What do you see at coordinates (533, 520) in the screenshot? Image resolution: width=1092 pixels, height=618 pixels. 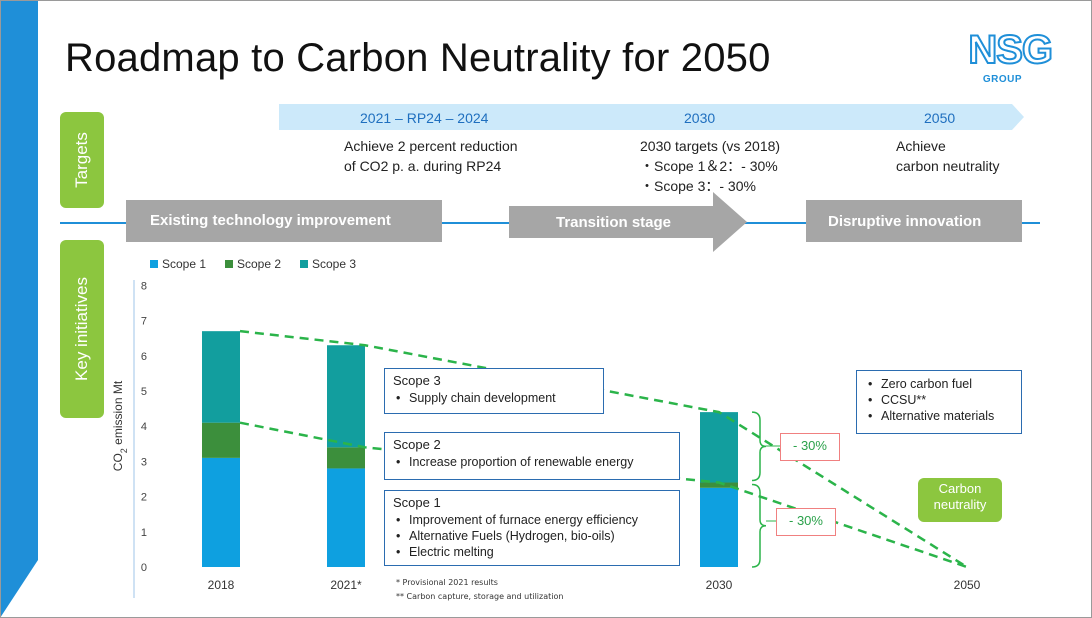 I see `initiative-item: Improvement of furnace energy efficiency` at bounding box center [533, 520].